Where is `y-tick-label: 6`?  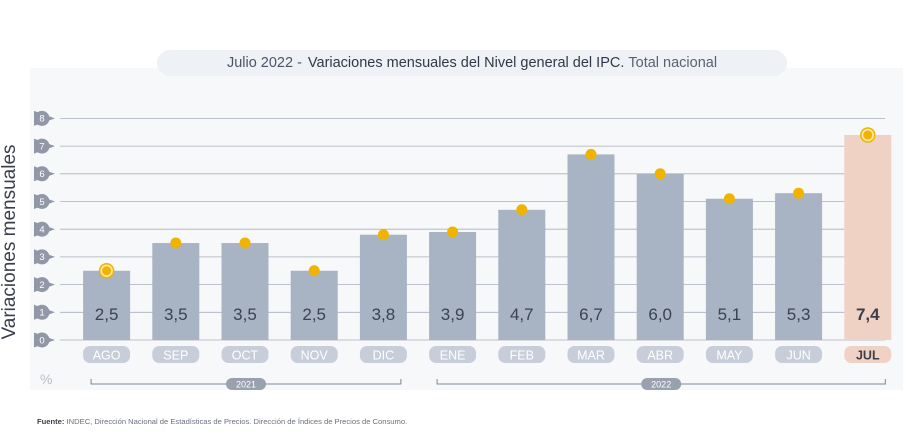
y-tick-label: 6 is located at coordinates (41, 174).